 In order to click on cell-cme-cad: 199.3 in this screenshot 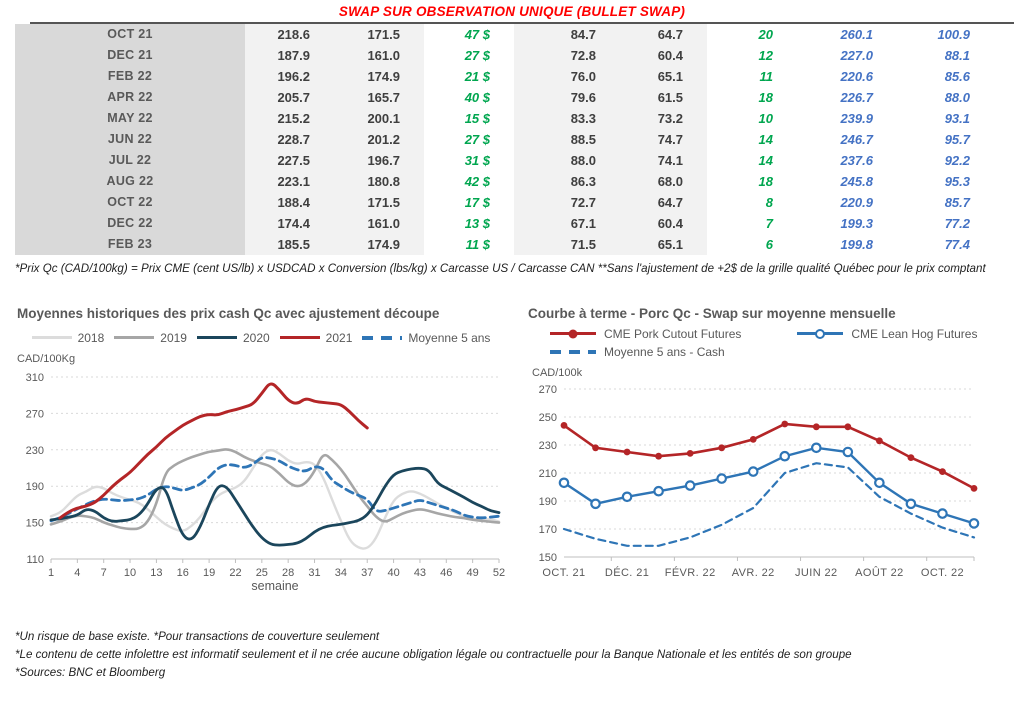, I will do `click(847, 223)`.